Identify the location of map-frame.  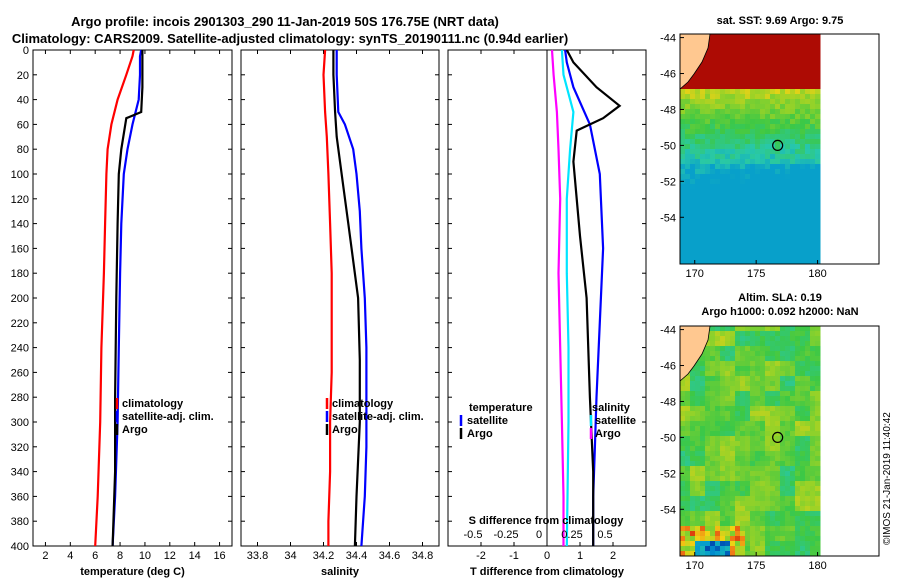
(779, 149).